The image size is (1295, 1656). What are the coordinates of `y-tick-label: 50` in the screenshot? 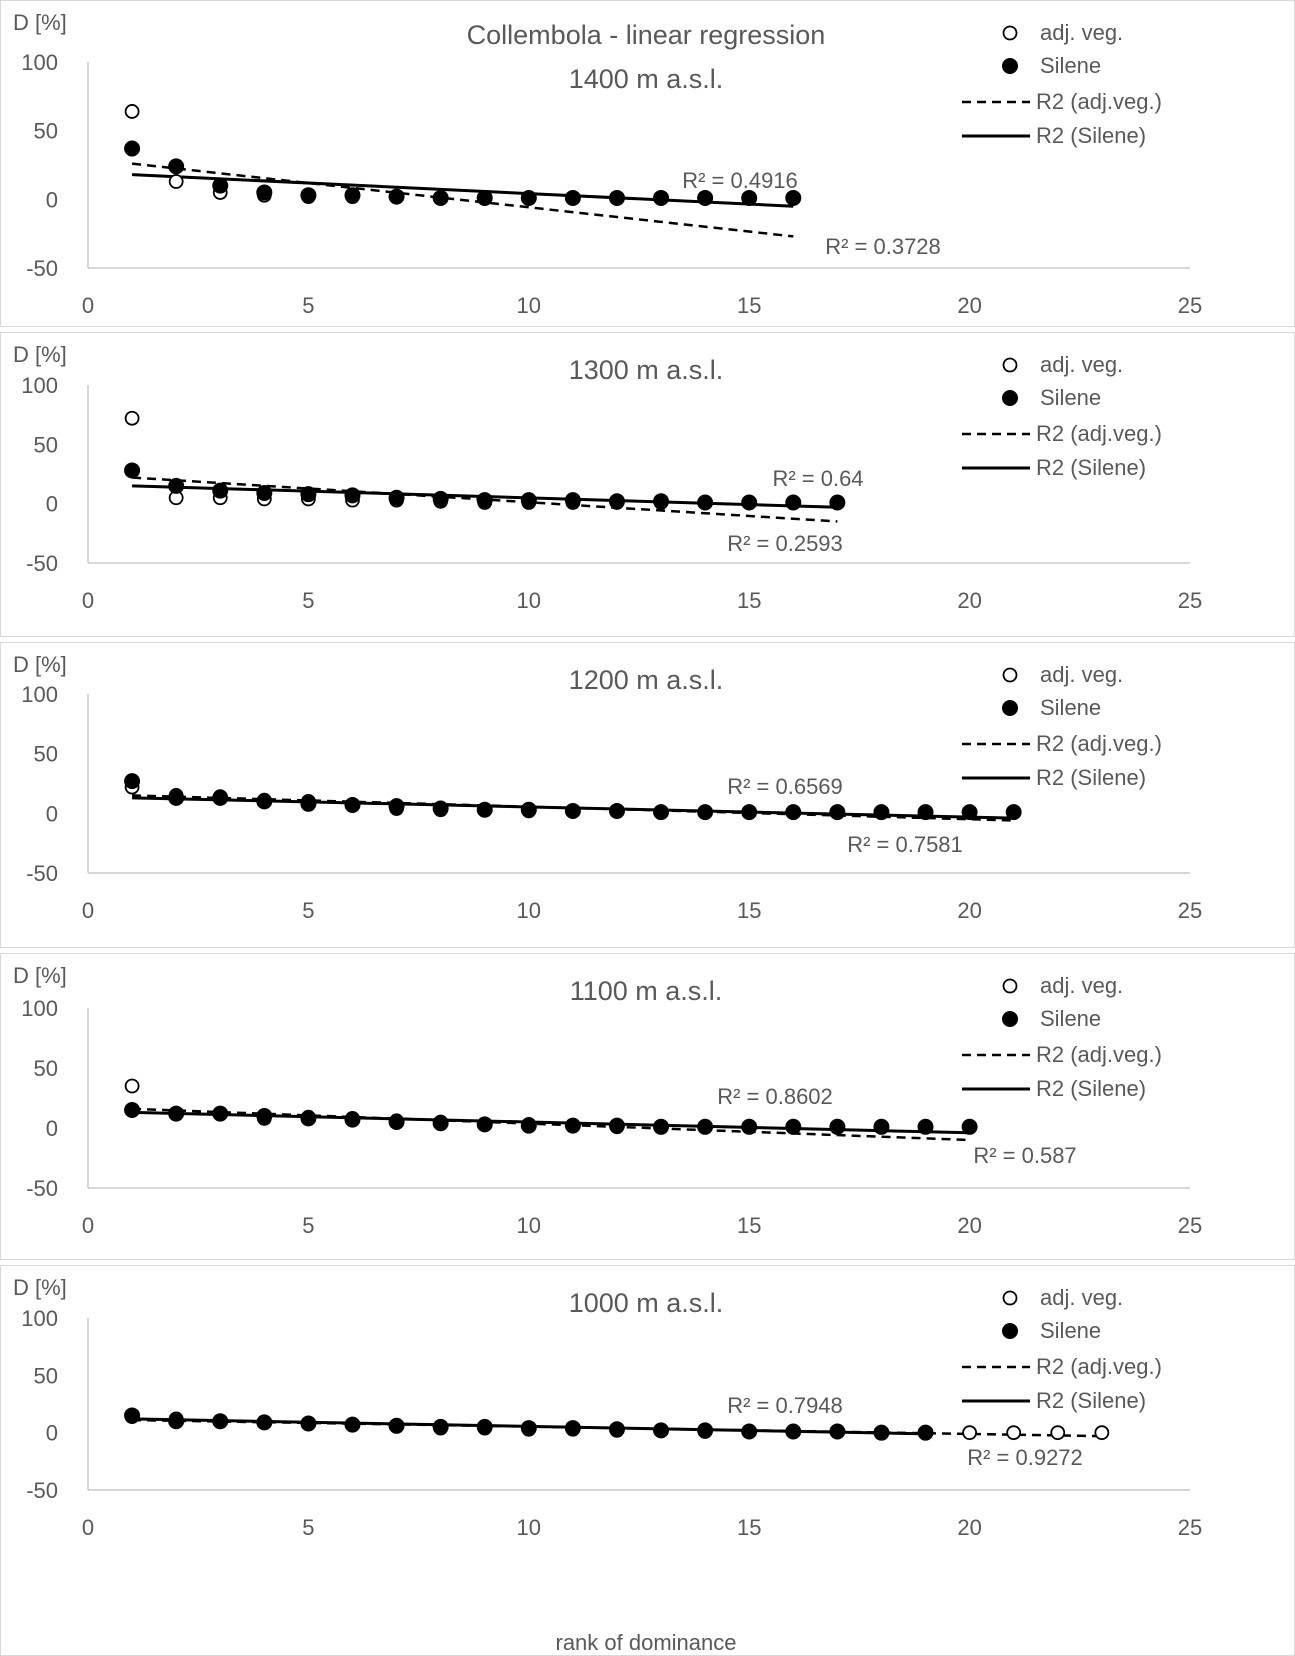 It's located at (46, 1068).